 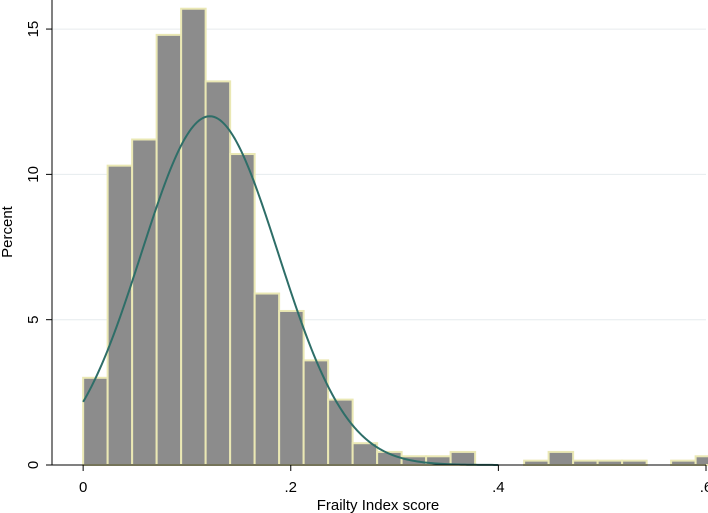 What do you see at coordinates (83, 487) in the screenshot?
I see `x-tick-label-0: 0` at bounding box center [83, 487].